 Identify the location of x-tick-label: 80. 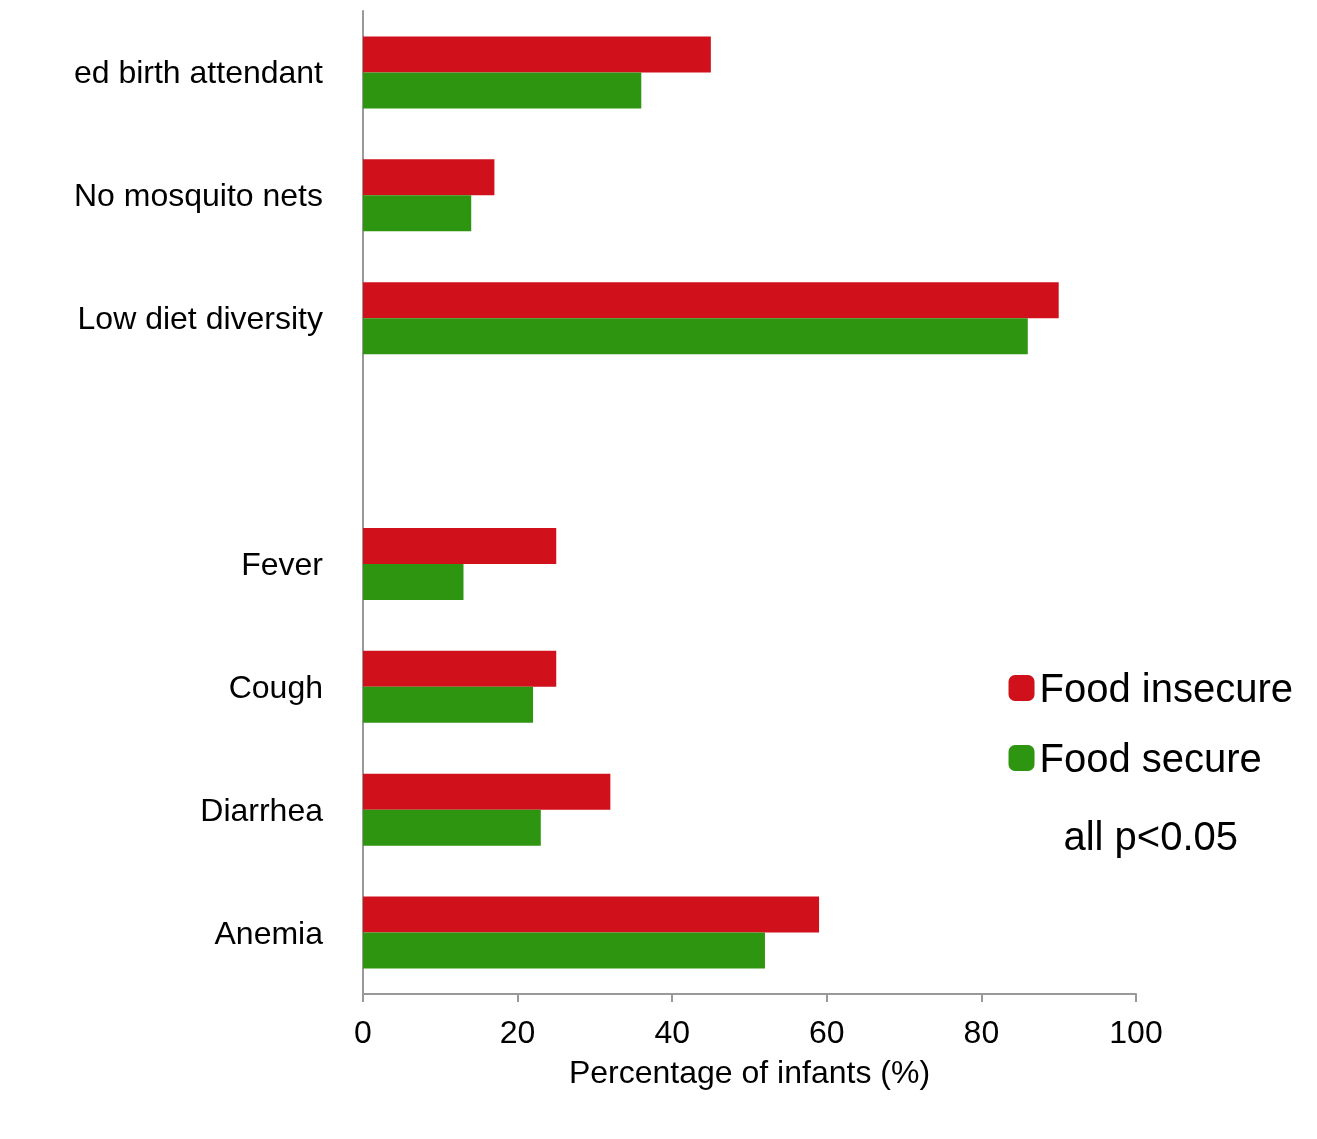
(981, 1032).